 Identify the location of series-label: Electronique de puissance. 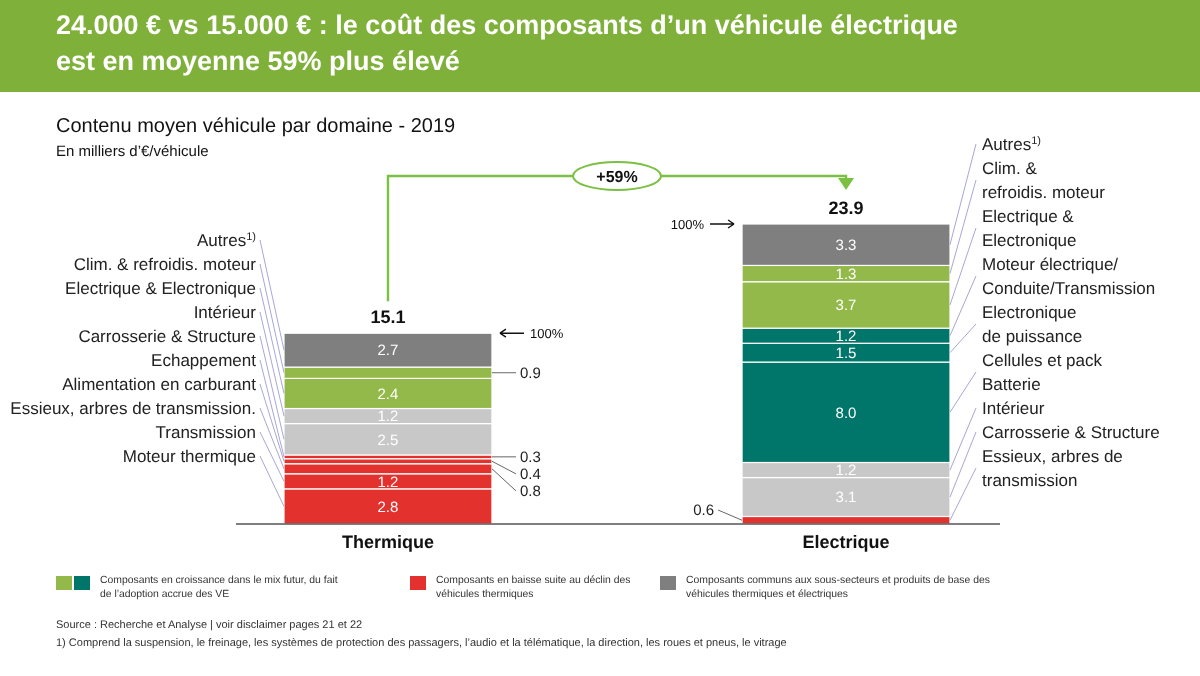
(1032, 323).